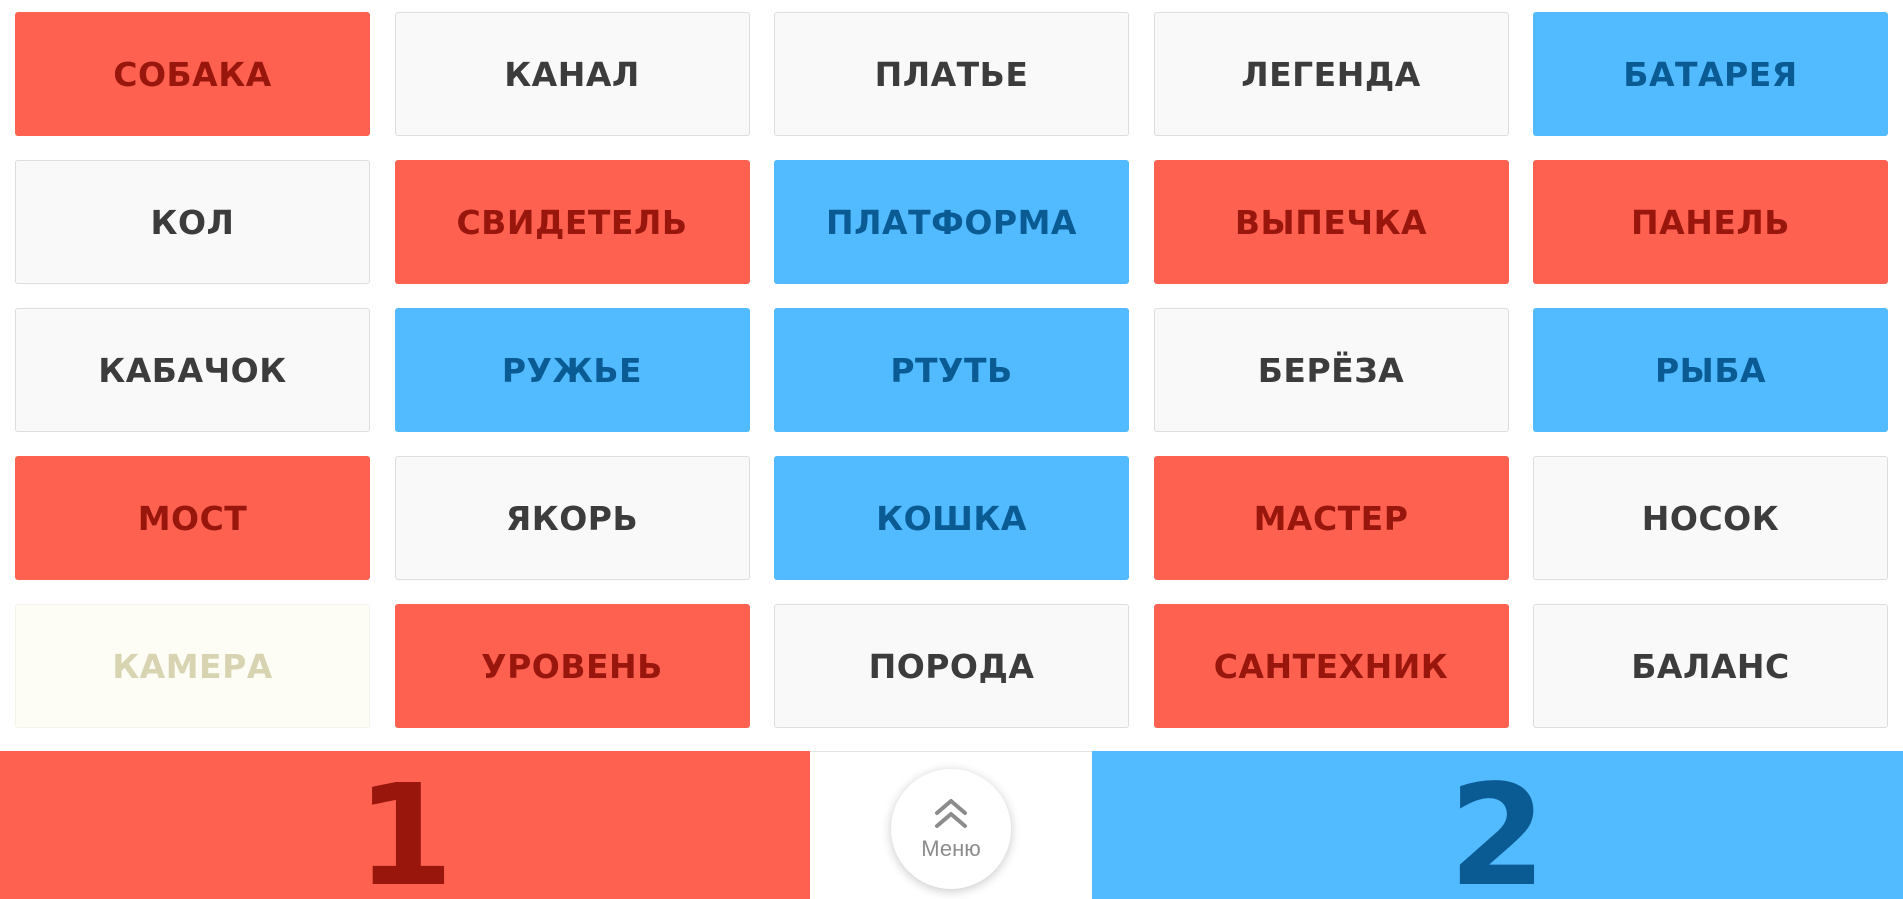  Describe the element at coordinates (951, 829) in the screenshot. I see `menu-button: Меню` at that location.